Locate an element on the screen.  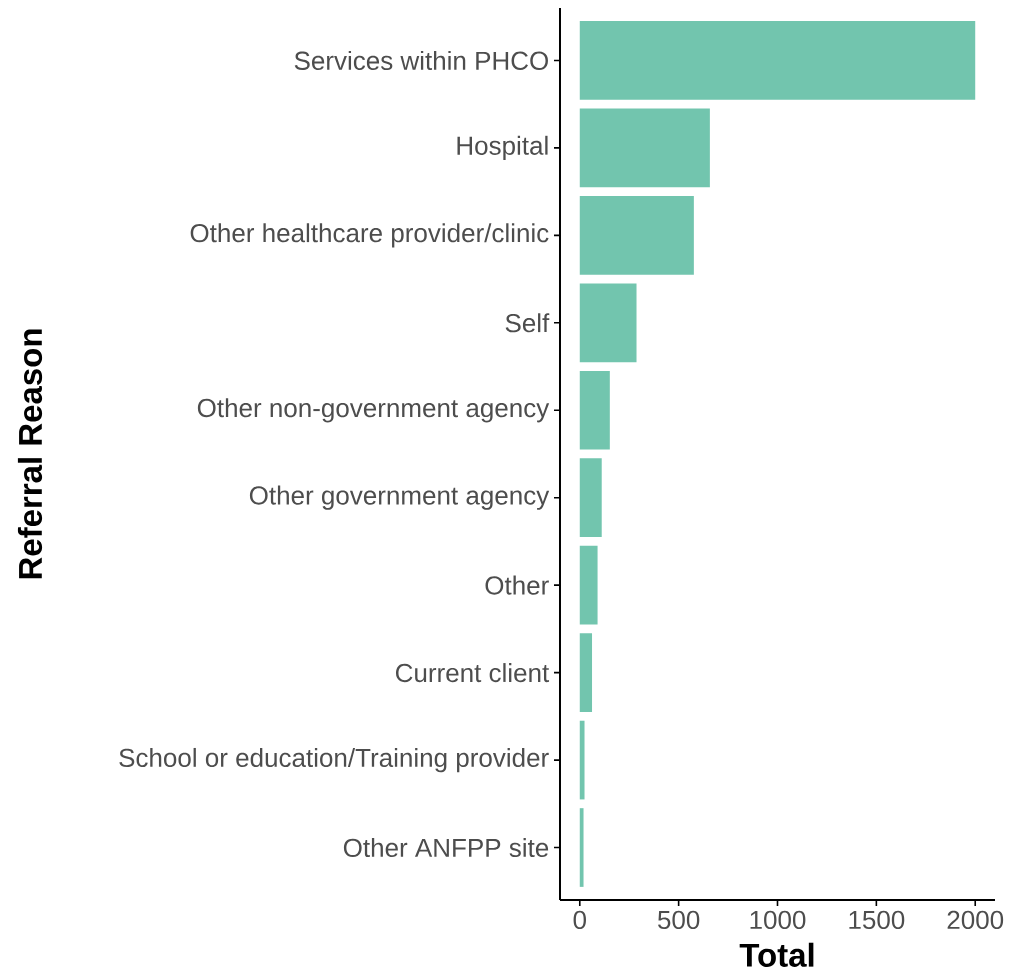
y-tick-label: Other healthcare provider/clinic is located at coordinates (369, 235).